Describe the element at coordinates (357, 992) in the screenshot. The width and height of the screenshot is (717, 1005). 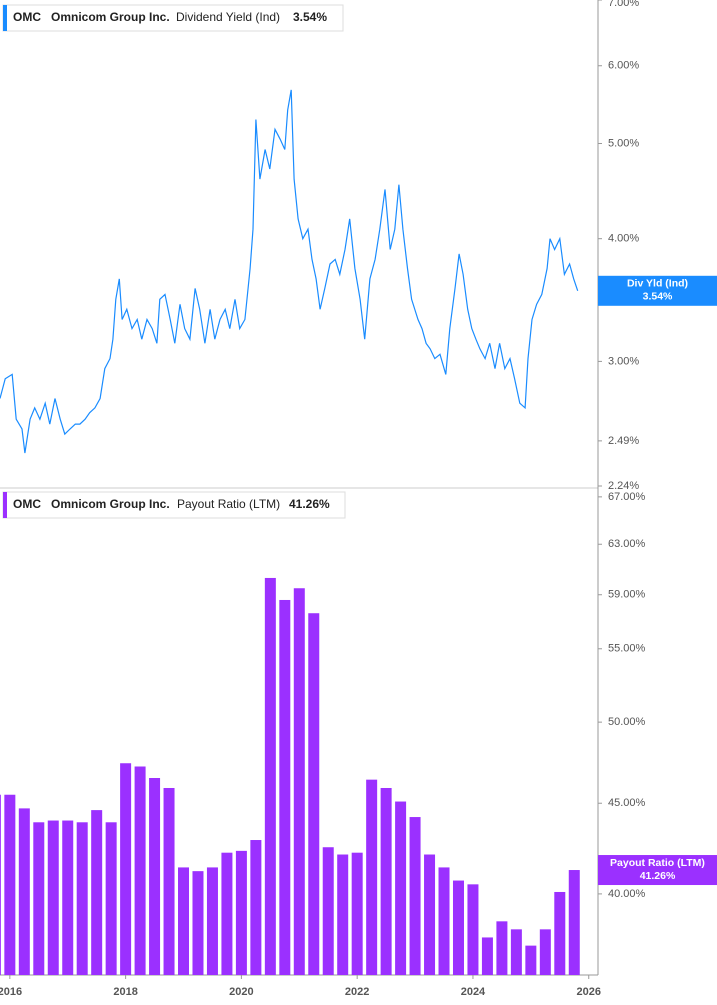
I see `x-tick-label: 2022` at that location.